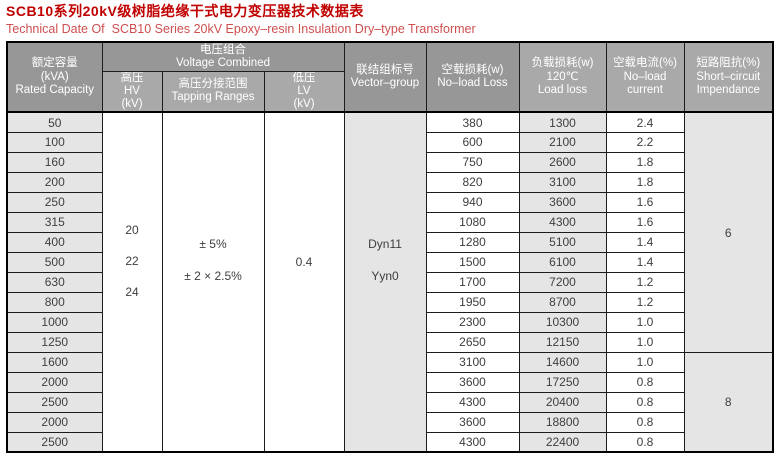 This screenshot has height=468, width=780. Describe the element at coordinates (562, 89) in the screenshot. I see `load-loss-en: Load loss` at that location.